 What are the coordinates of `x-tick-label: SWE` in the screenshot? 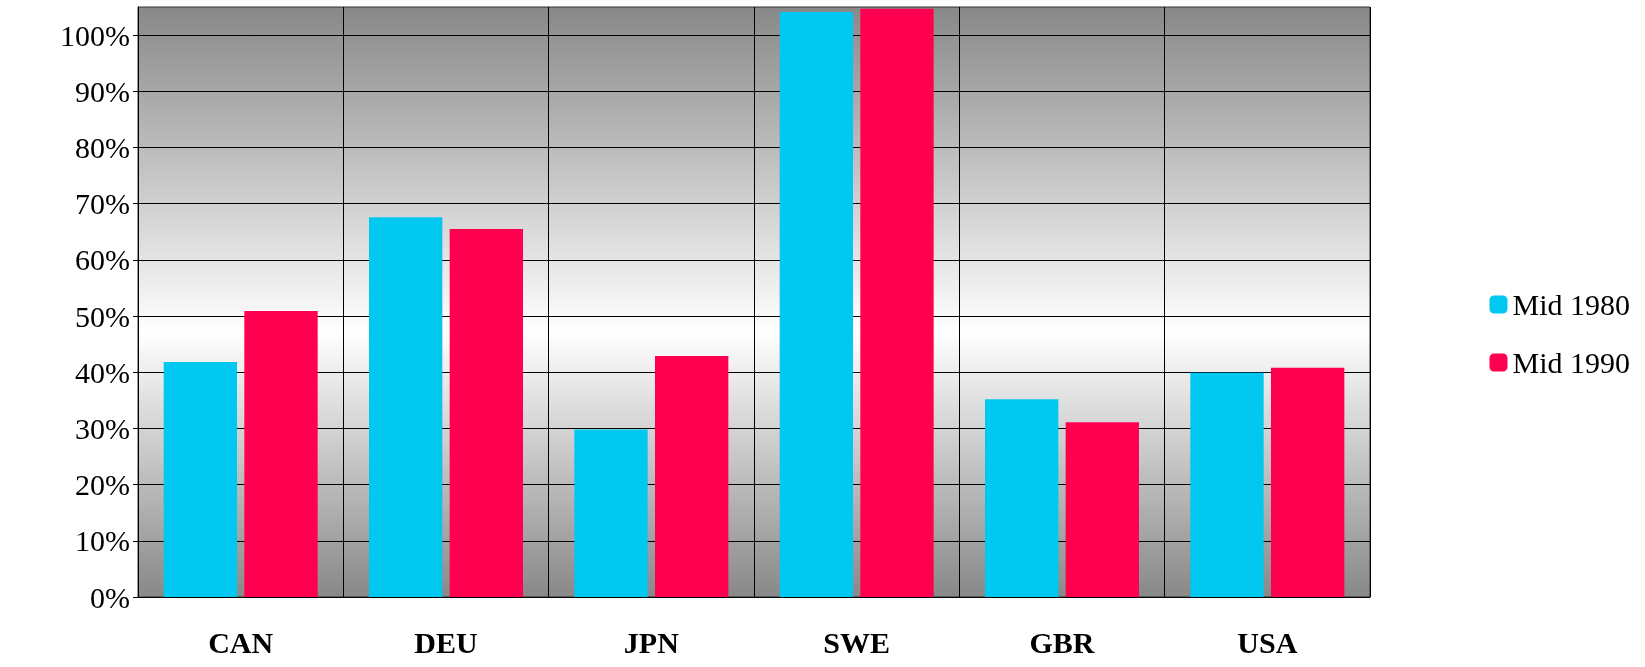 It's located at (857, 642).